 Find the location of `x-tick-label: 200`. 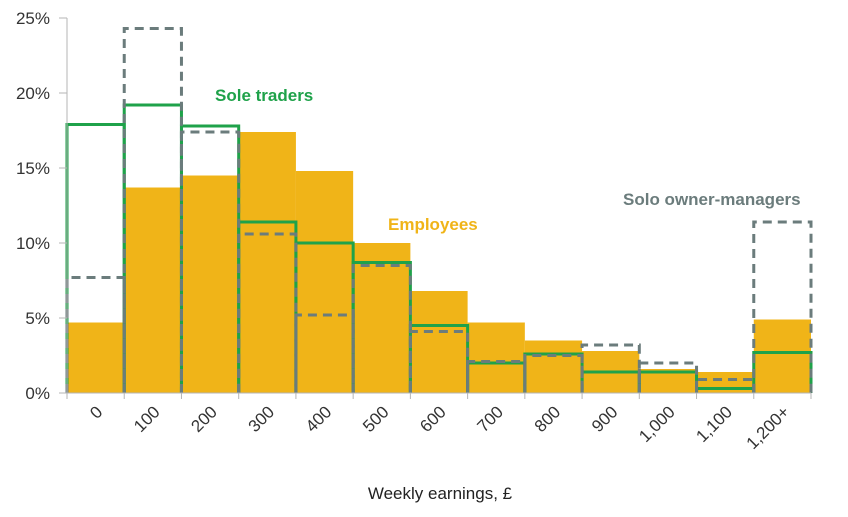

x-tick-label: 200 is located at coordinates (203, 418).